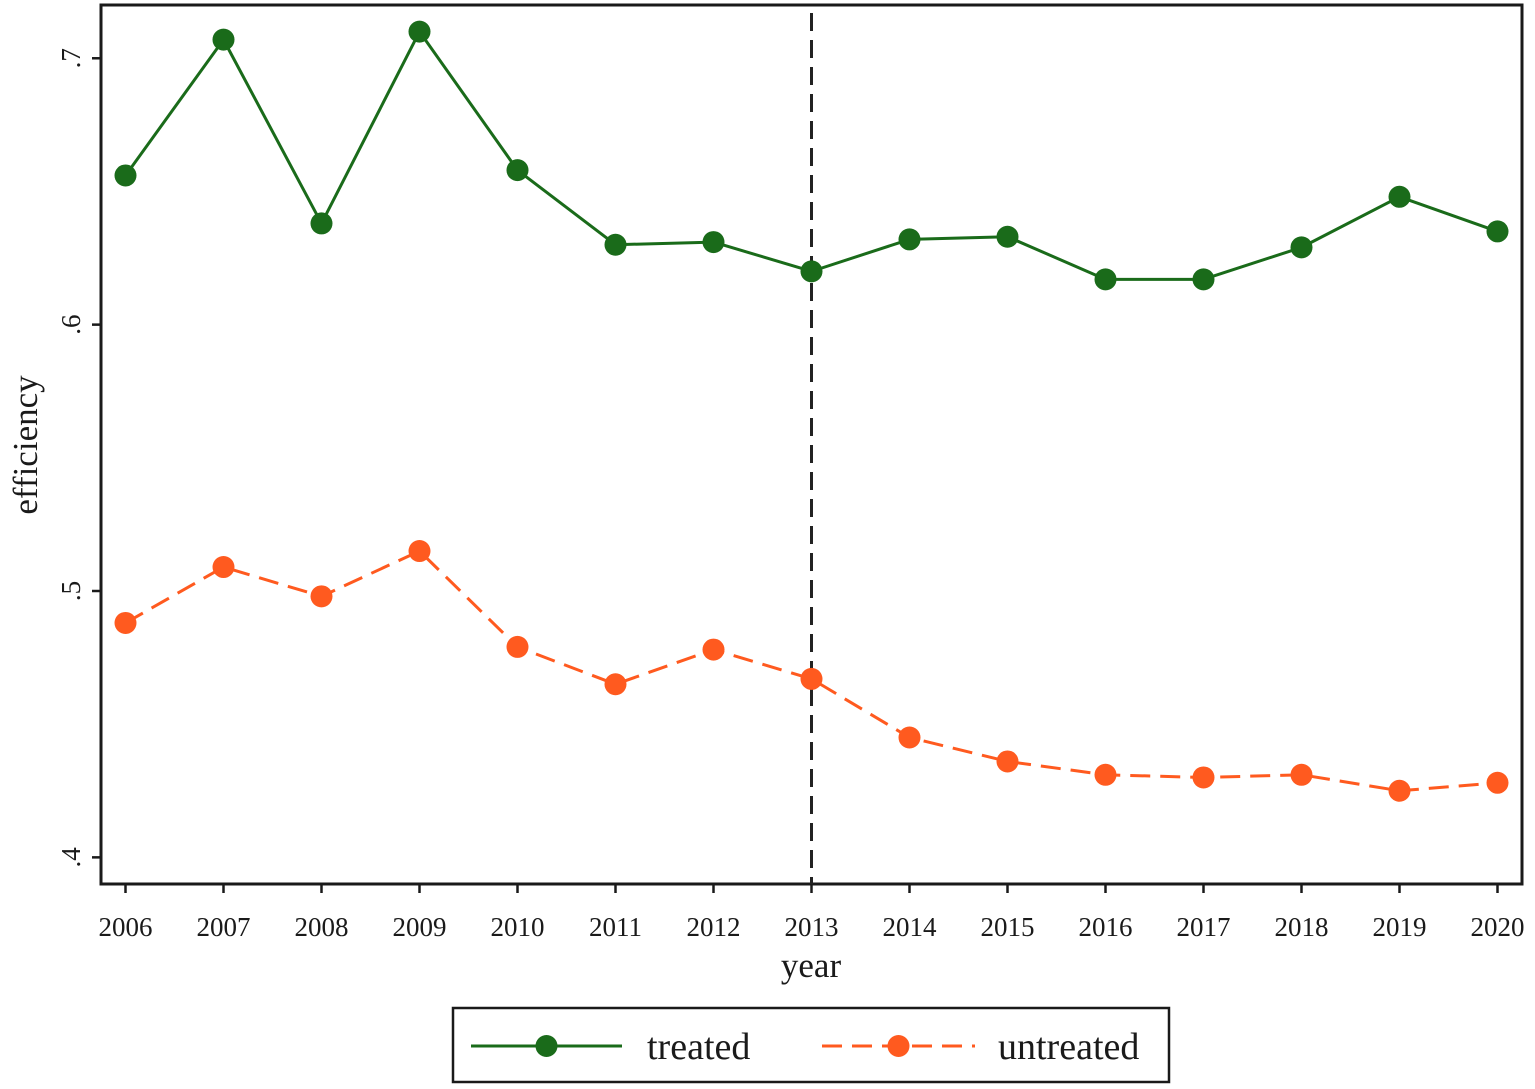 The height and width of the screenshot is (1089, 1535). What do you see at coordinates (898, 1046) in the screenshot?
I see `legend-marker-untreated` at bounding box center [898, 1046].